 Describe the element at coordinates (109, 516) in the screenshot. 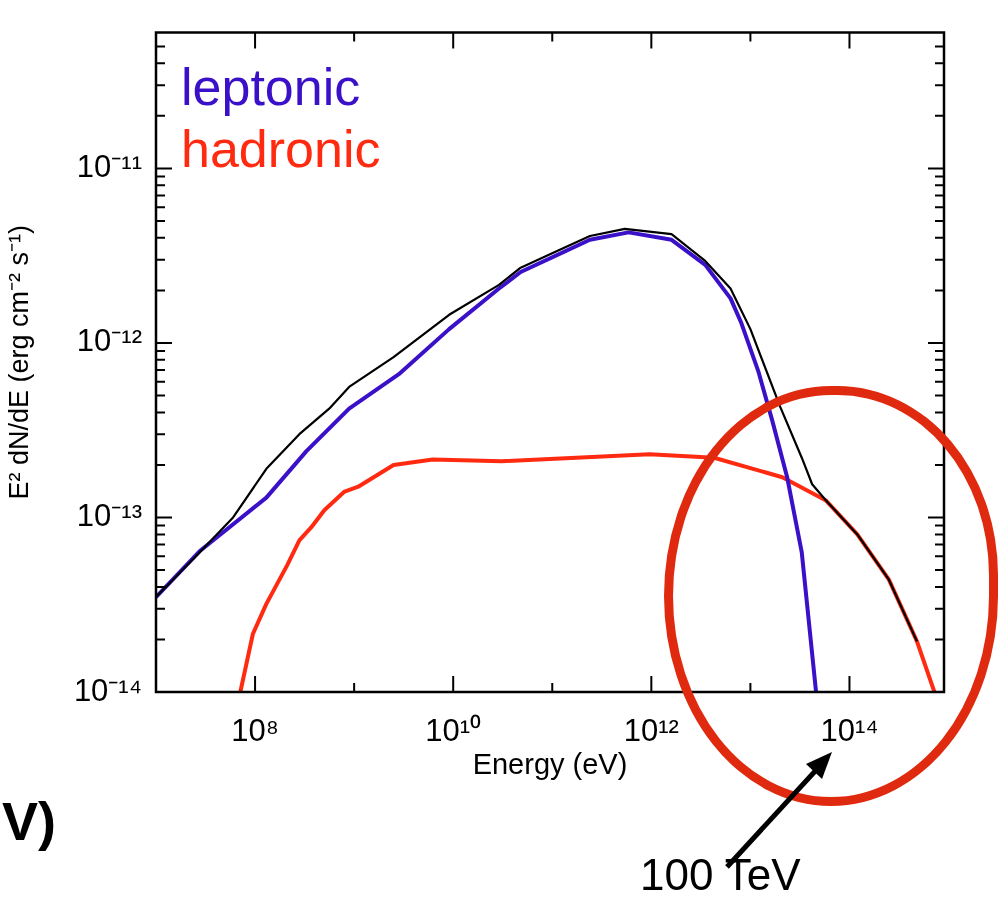

I see `y-tick-label: 10⁻¹³` at that location.